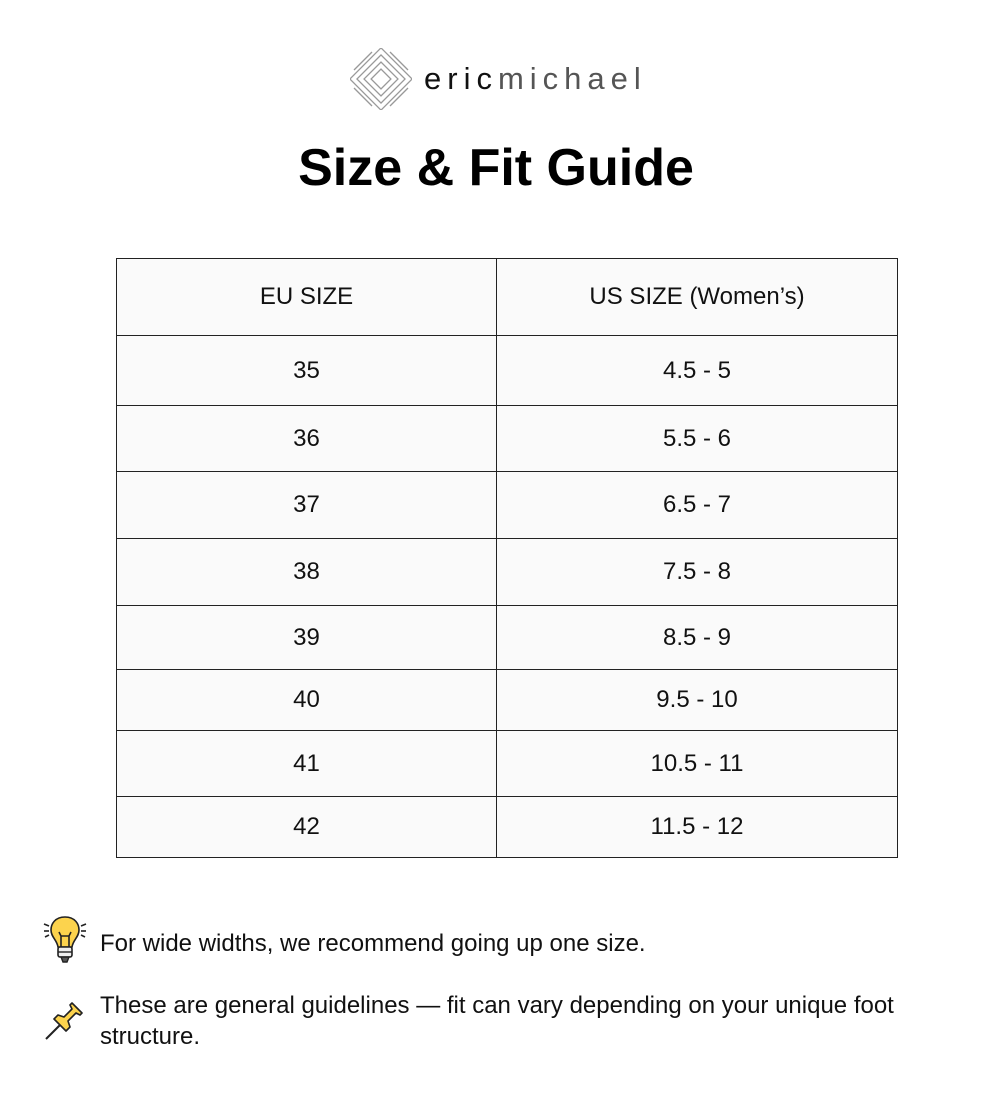 This screenshot has height=1100, width=992. I want to click on eu-size-cell: 36, so click(306, 438).